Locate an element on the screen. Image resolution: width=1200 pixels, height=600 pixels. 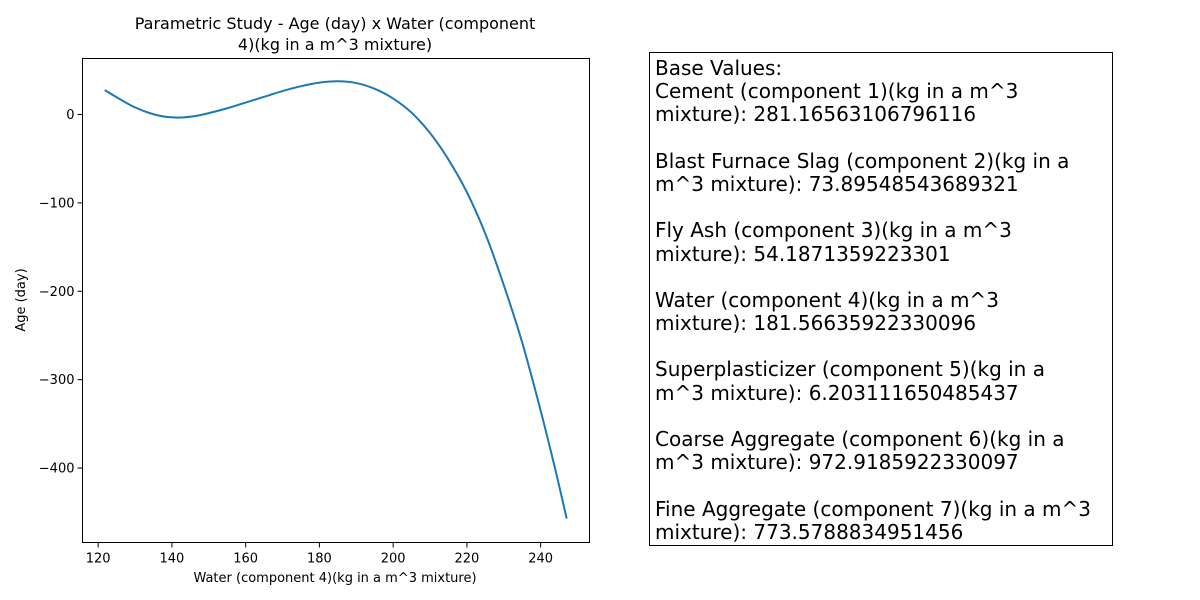
info-line: Blast Furnace Slag (component 2)(kg in a is located at coordinates (862, 160).